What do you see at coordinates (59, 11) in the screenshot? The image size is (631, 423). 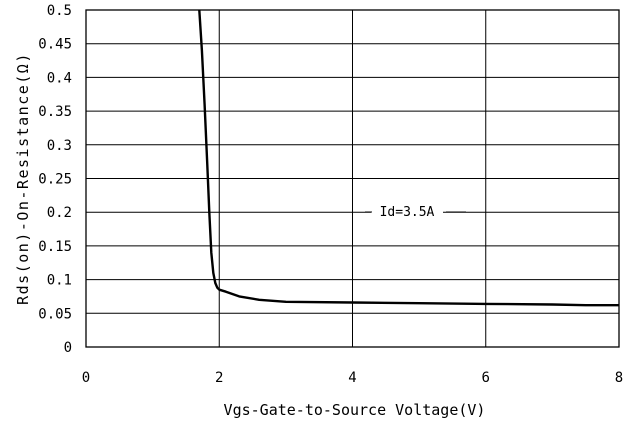 I see `y-tick-label: 0.5` at bounding box center [59, 11].